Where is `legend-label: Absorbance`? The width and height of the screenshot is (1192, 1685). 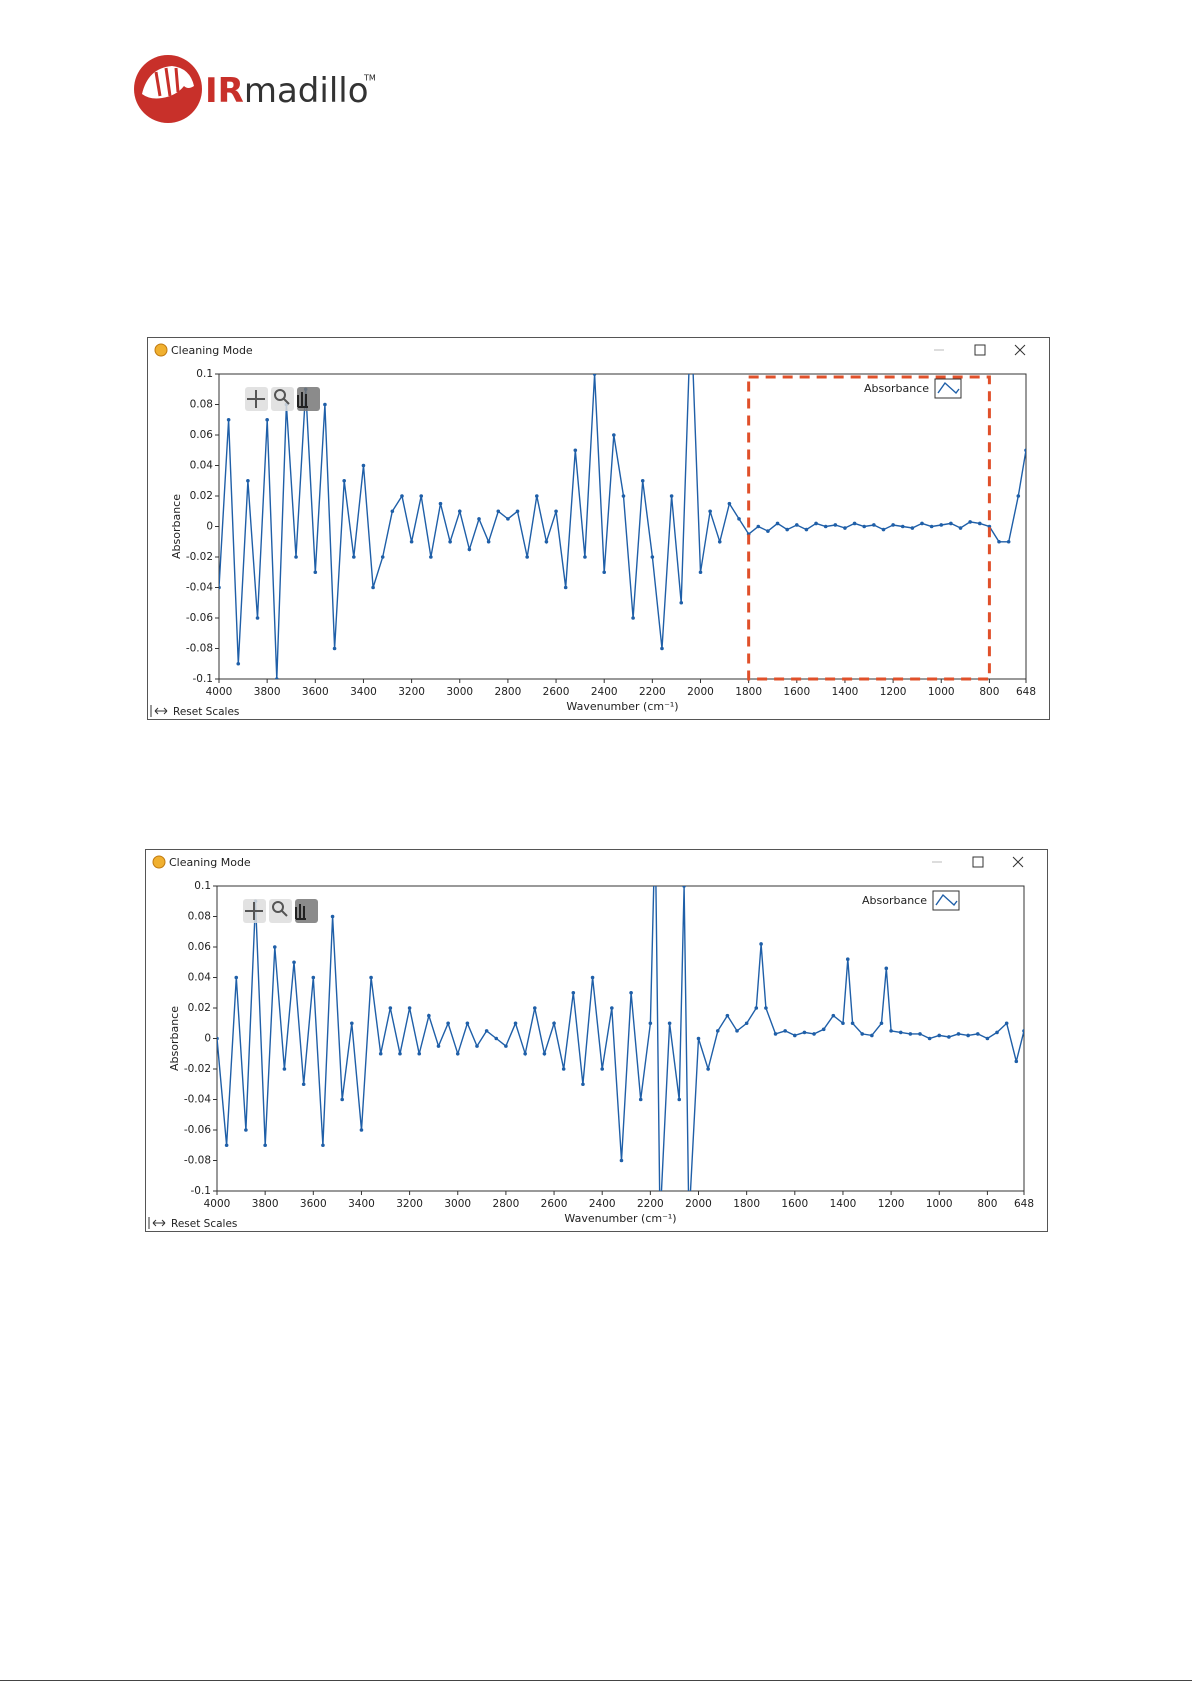 legend-label: Absorbance is located at coordinates (894, 900).